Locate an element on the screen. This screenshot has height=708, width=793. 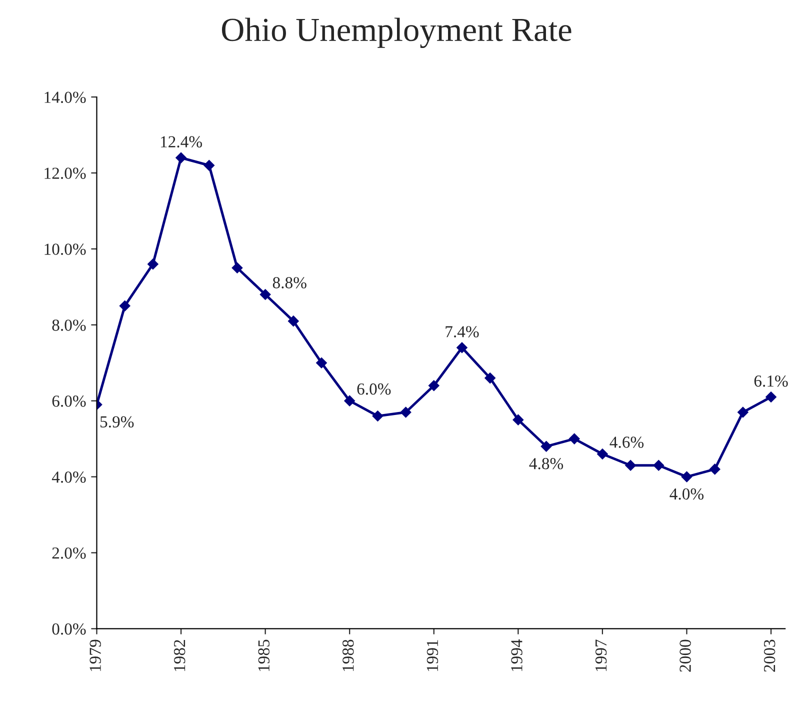
x-tick-label: 1997 is located at coordinates (601, 655).